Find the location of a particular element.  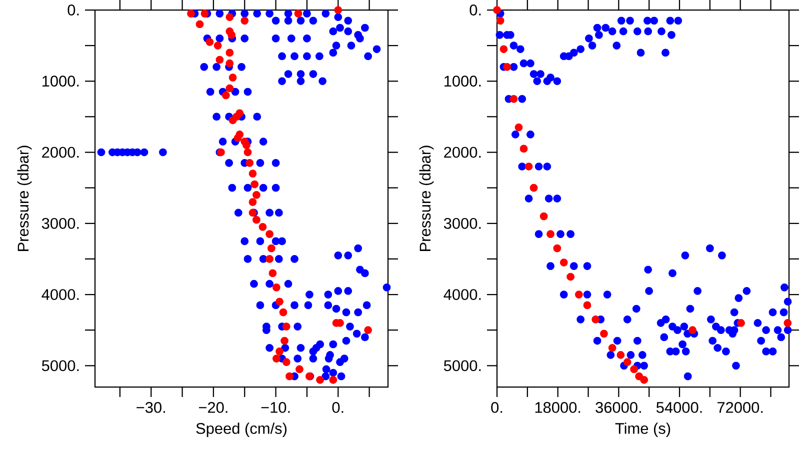

x-tick-label: −20. is located at coordinates (213, 407).